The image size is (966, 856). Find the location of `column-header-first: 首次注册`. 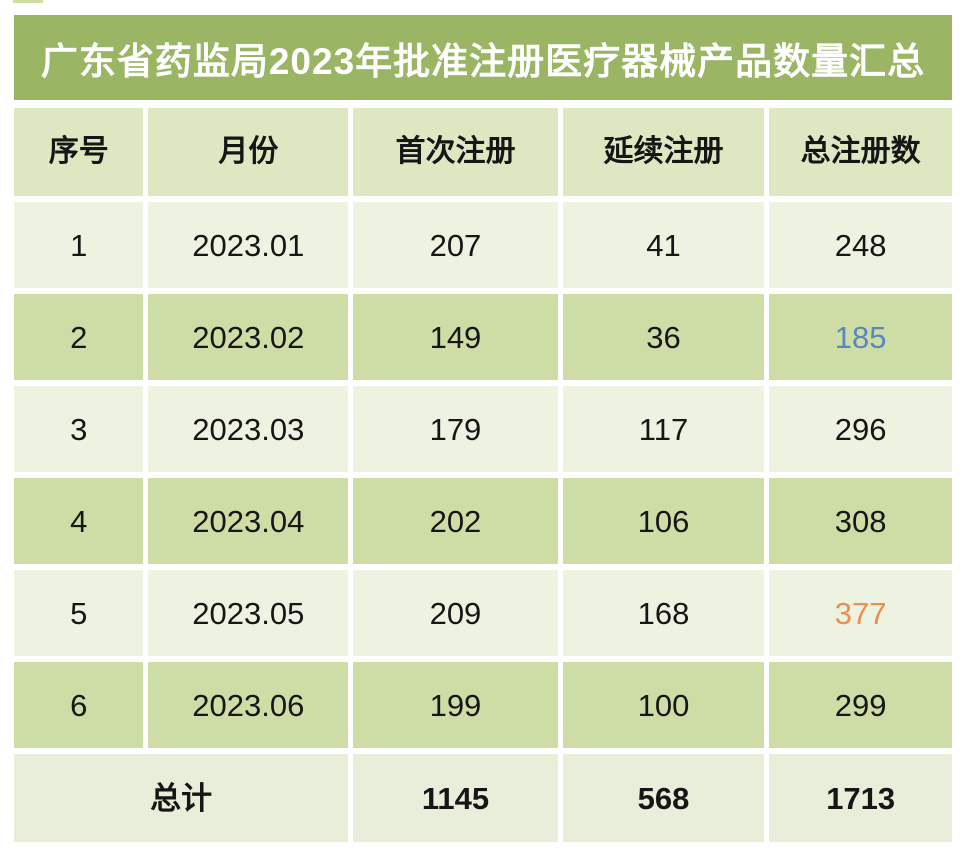

column-header-first: 首次注册 is located at coordinates (455, 152).